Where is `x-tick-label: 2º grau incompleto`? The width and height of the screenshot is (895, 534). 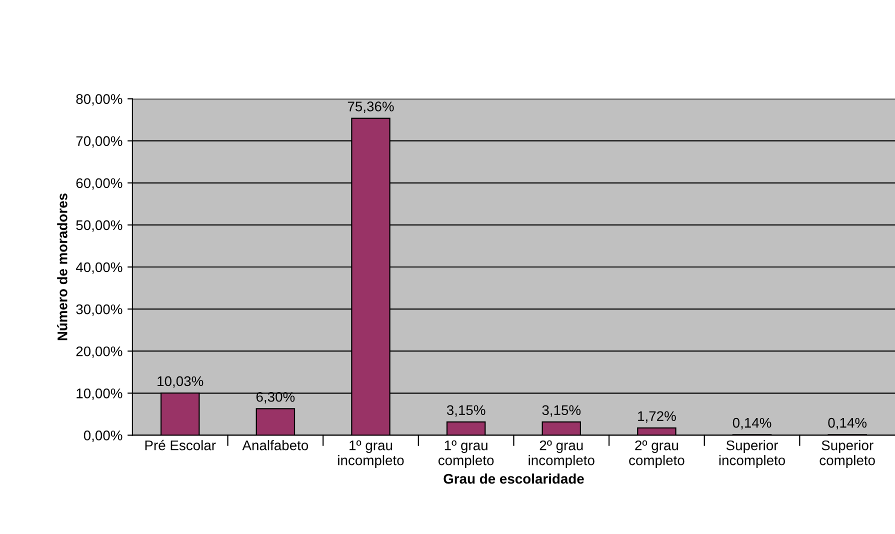 x-tick-label: 2º grau incompleto is located at coordinates (561, 454).